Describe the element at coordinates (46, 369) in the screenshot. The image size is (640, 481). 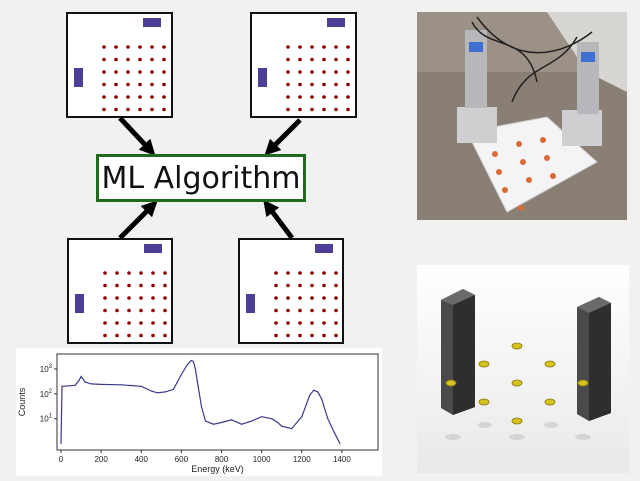
I see `y-tick-label: 103` at that location.